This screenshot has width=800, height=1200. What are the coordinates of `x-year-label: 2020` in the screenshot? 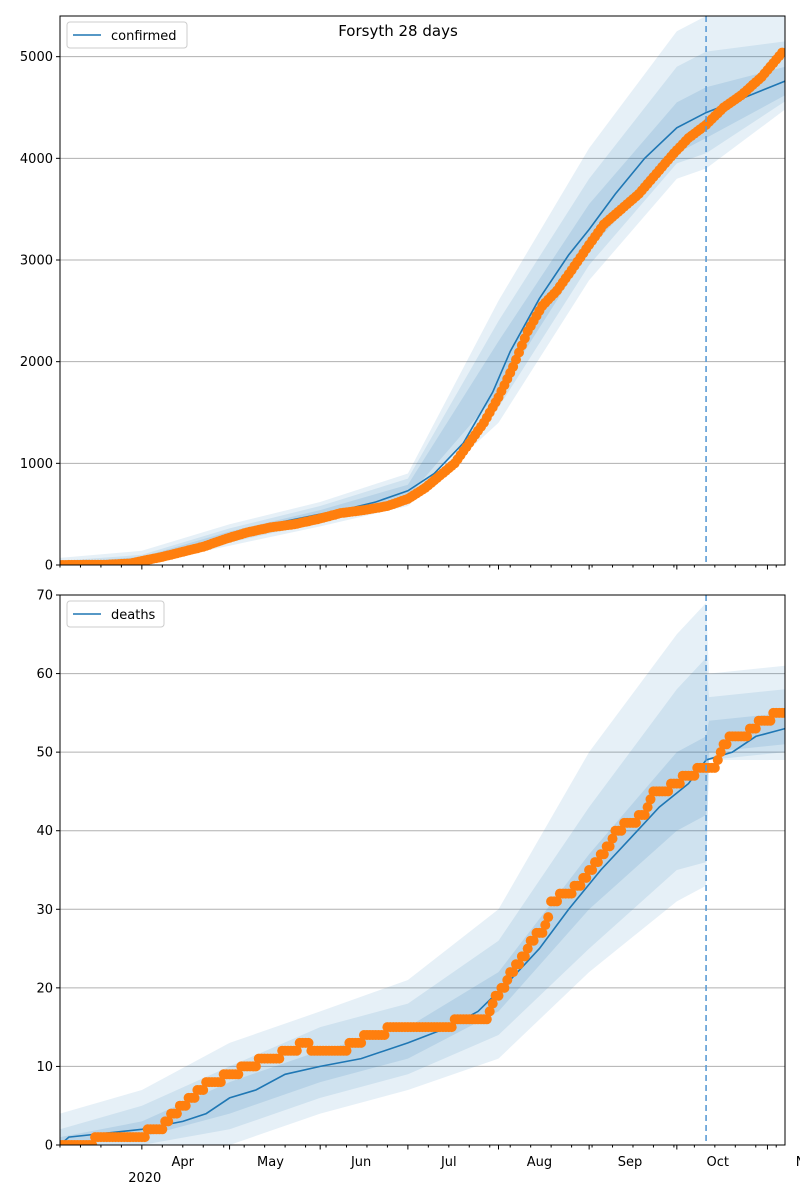 It's located at (144, 1178).